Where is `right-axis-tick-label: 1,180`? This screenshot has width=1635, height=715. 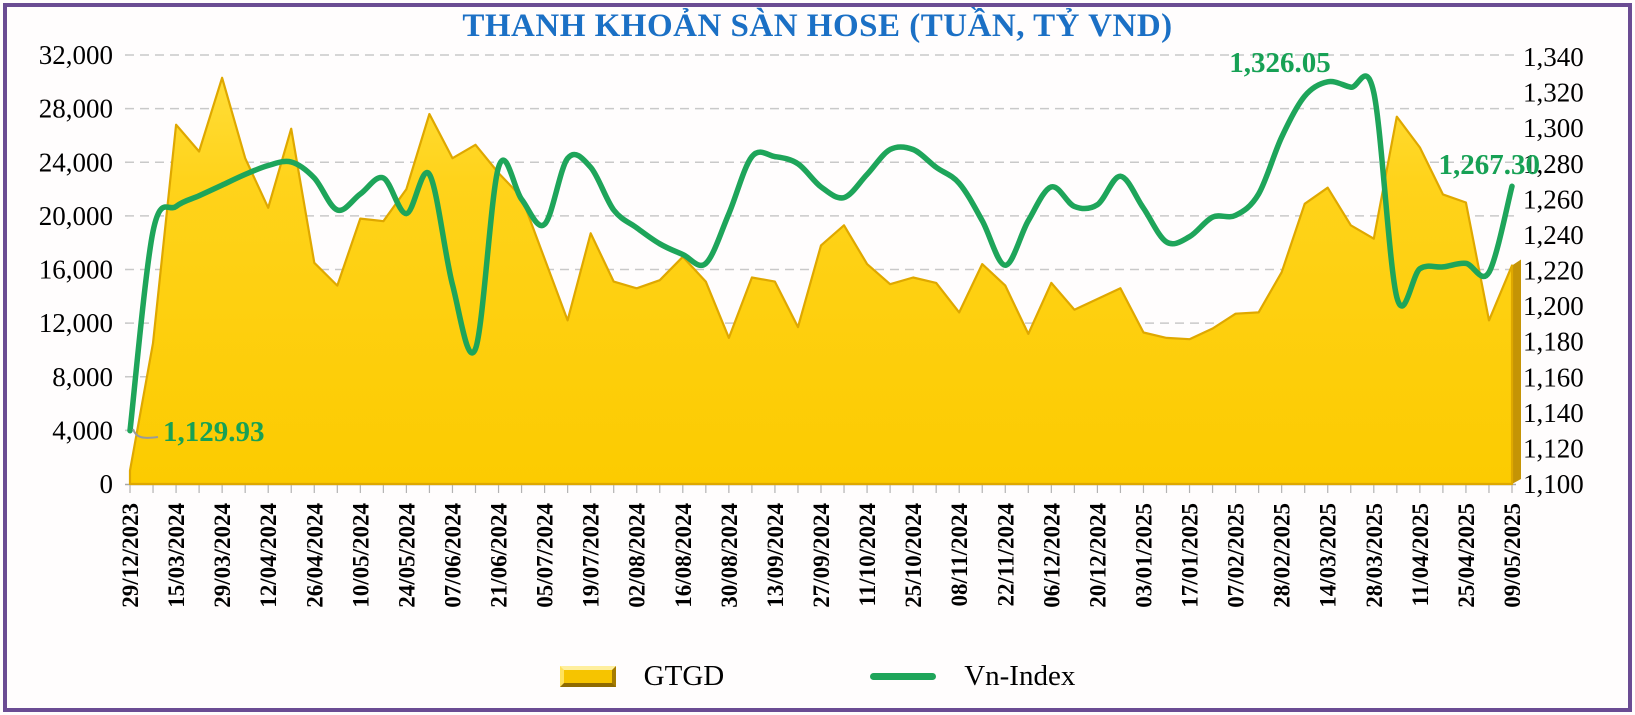
right-axis-tick-label: 1,180 is located at coordinates (1553, 342).